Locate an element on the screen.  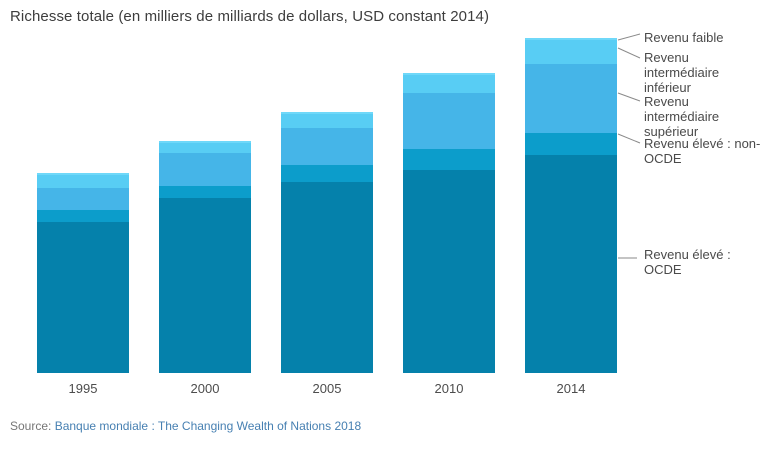
bar-segment-interm_inf-2005 is located at coordinates (327, 121).